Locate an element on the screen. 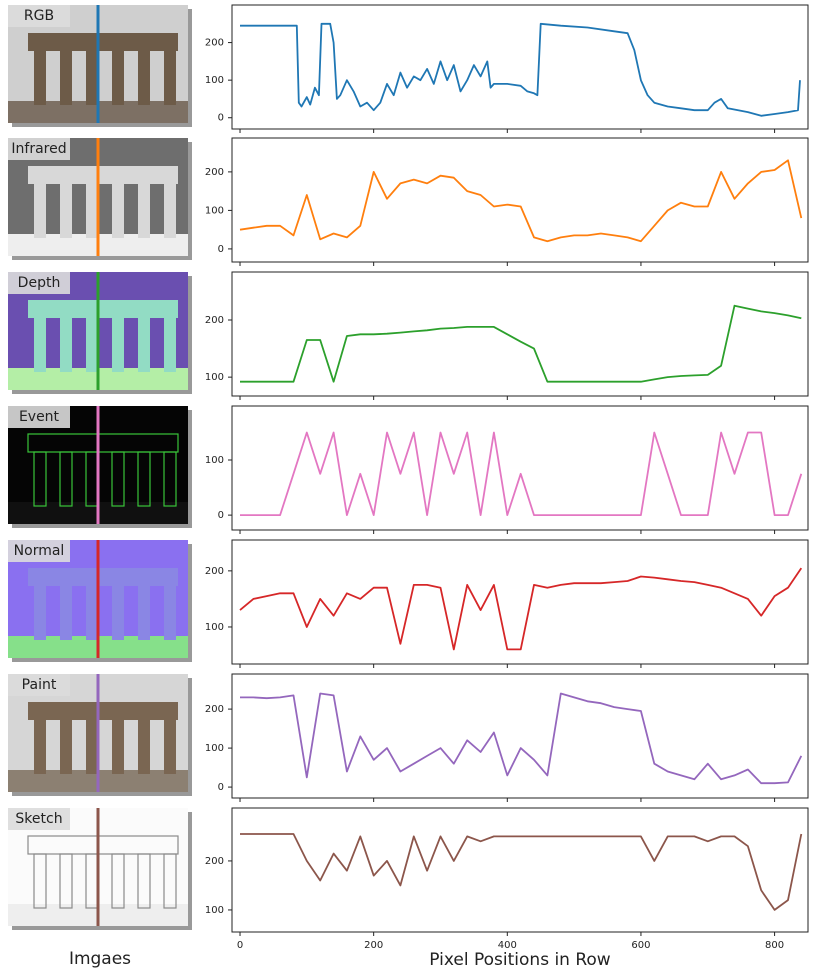 This screenshot has width=814, height=973. images-caption: Imgaes is located at coordinates (100, 959).